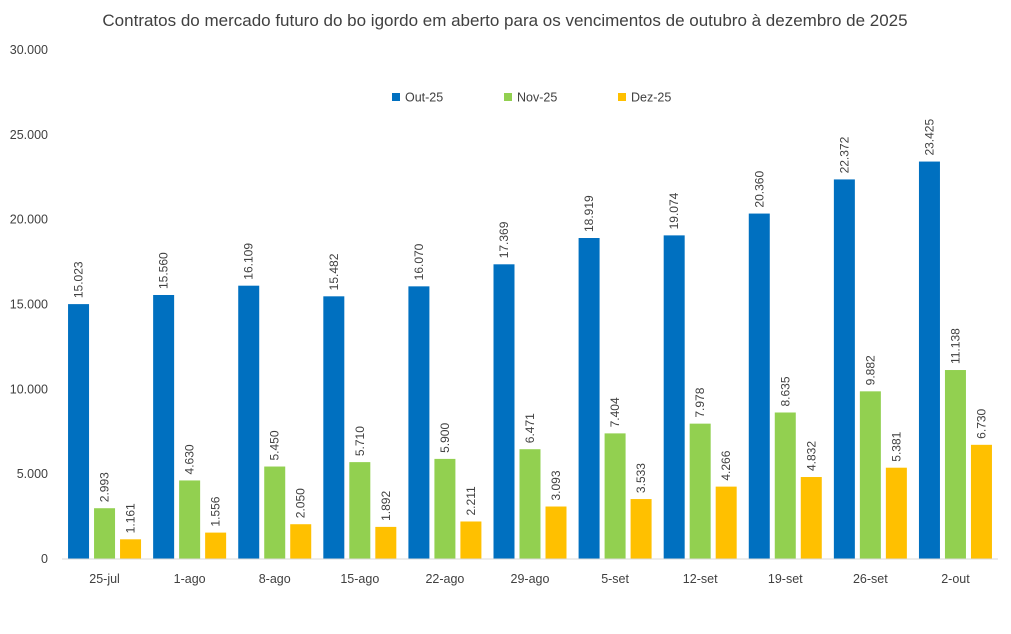  What do you see at coordinates (29, 220) in the screenshot?
I see `y-tick-label: 20.000` at bounding box center [29, 220].